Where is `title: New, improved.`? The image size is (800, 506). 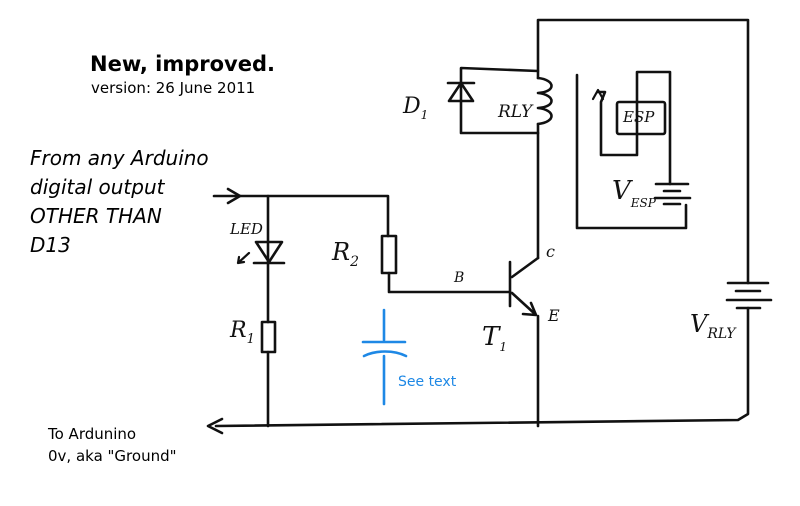
title: New, improved. is located at coordinates (183, 64).